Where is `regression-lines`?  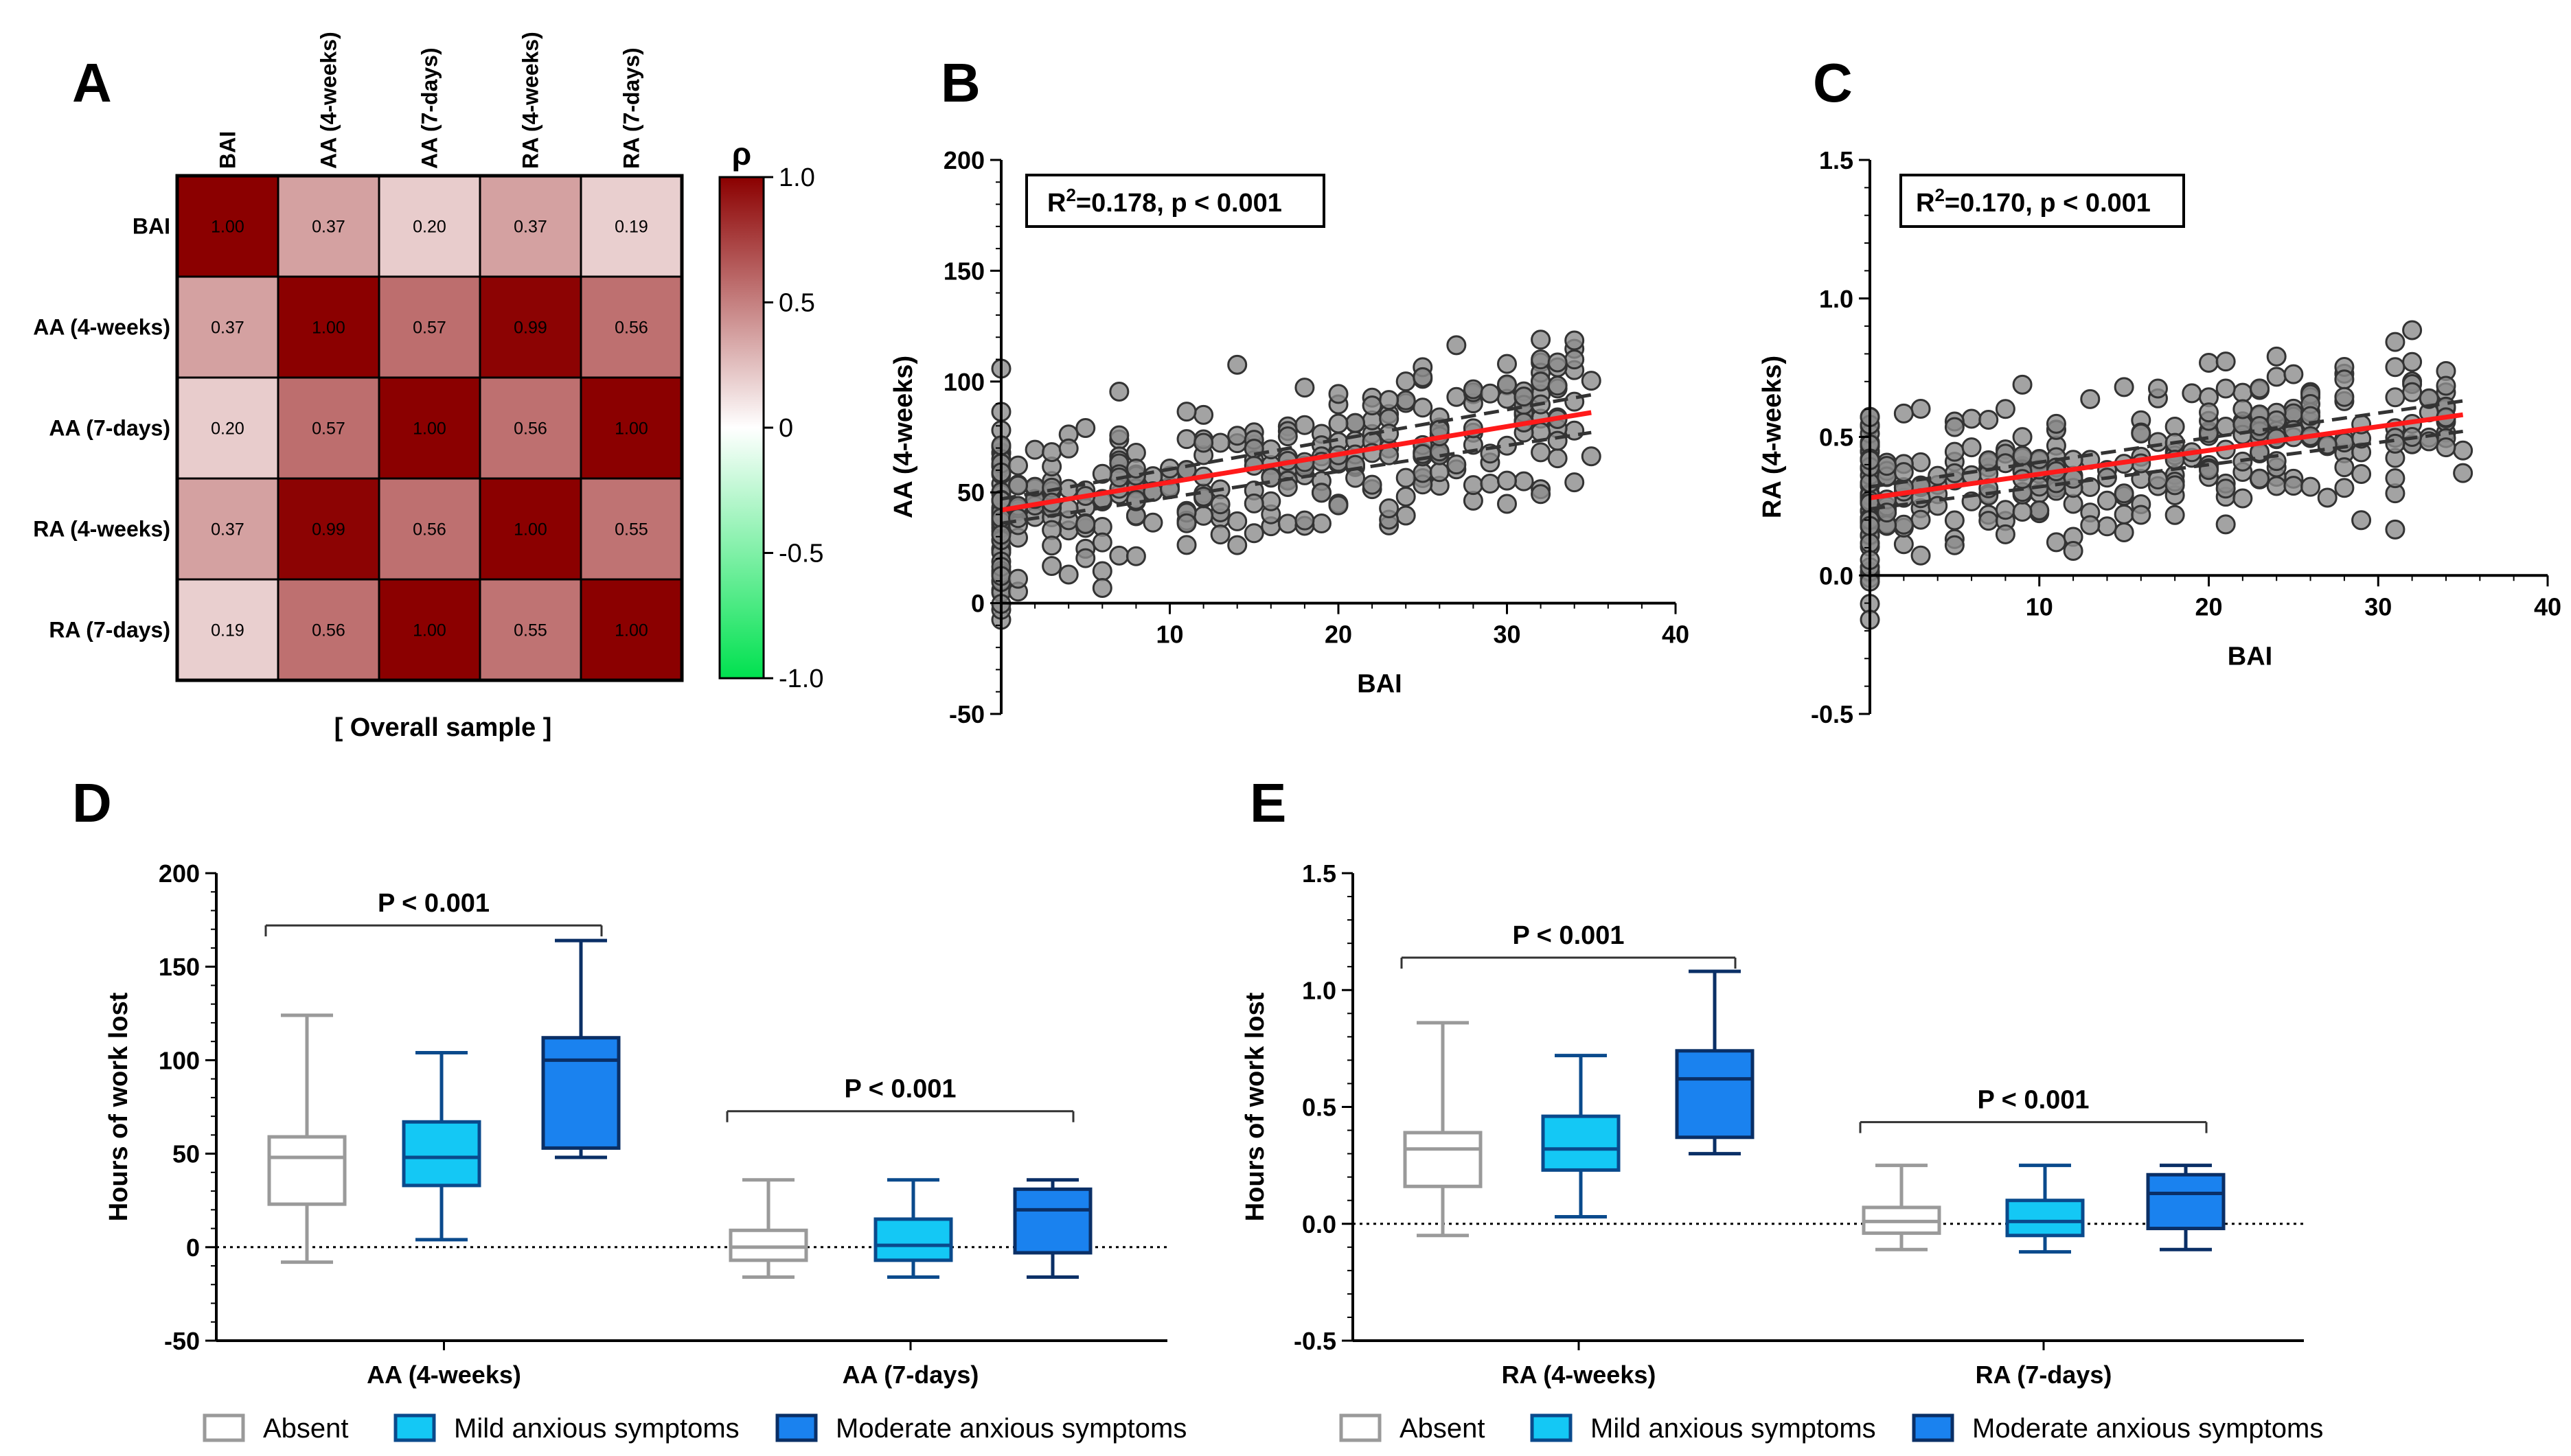
regression-lines is located at coordinates (2166, 455).